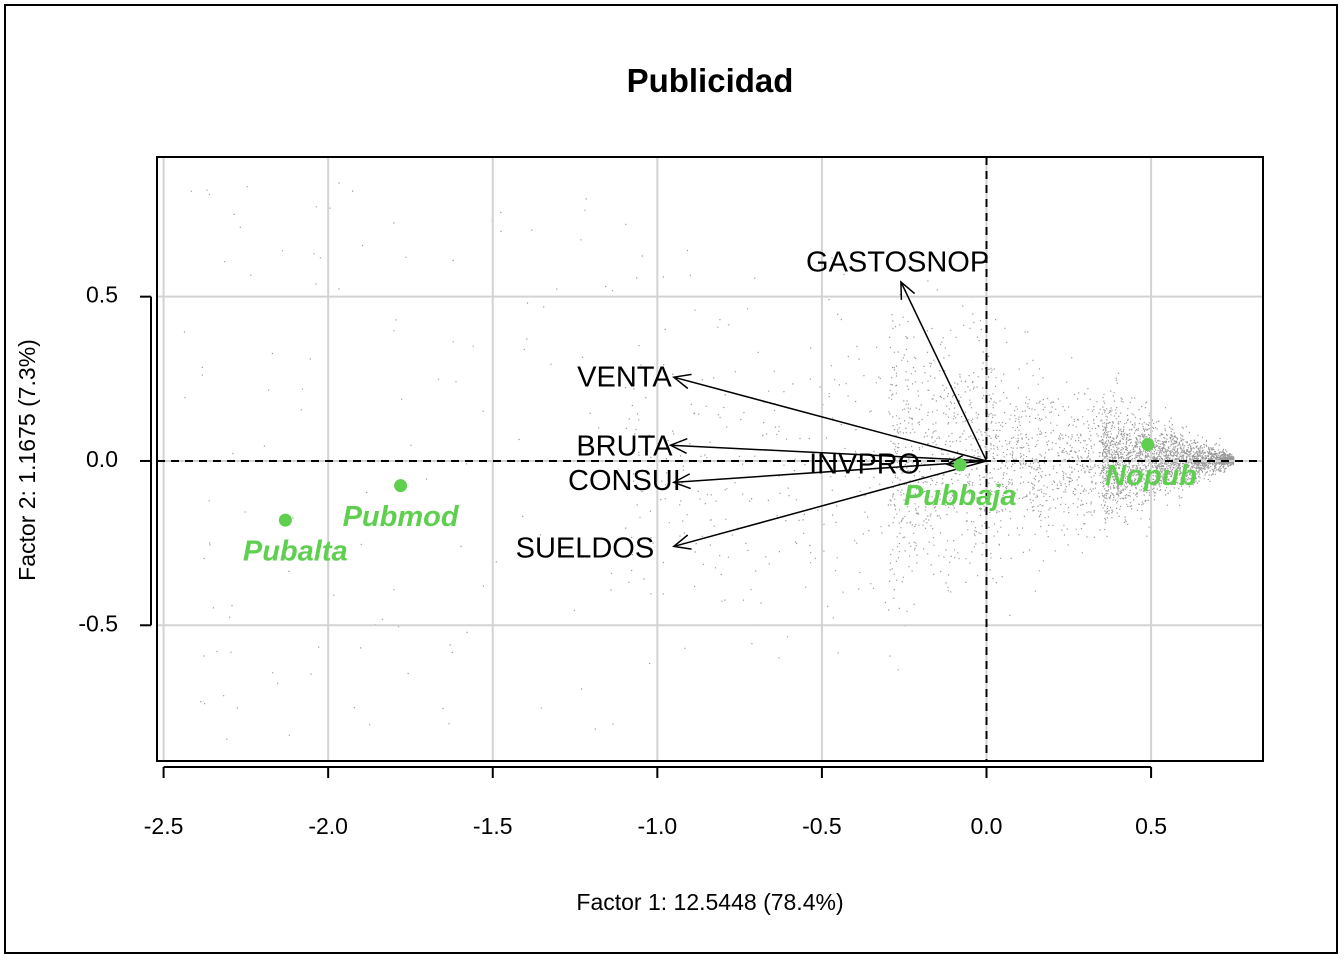 The width and height of the screenshot is (1344, 960). I want to click on category-label-pubmod: Pubmod, so click(401, 517).